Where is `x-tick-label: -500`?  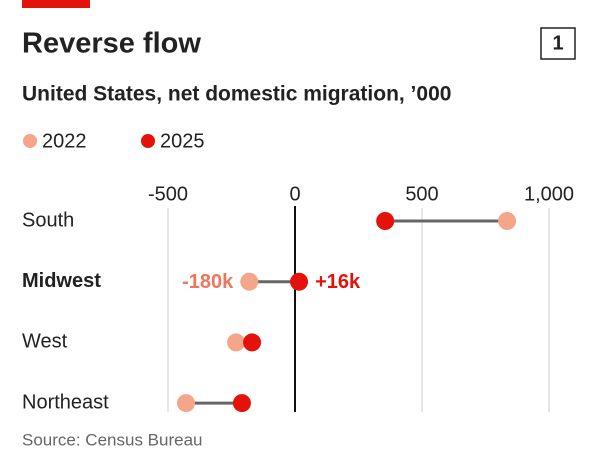
x-tick-label: -500 is located at coordinates (168, 194).